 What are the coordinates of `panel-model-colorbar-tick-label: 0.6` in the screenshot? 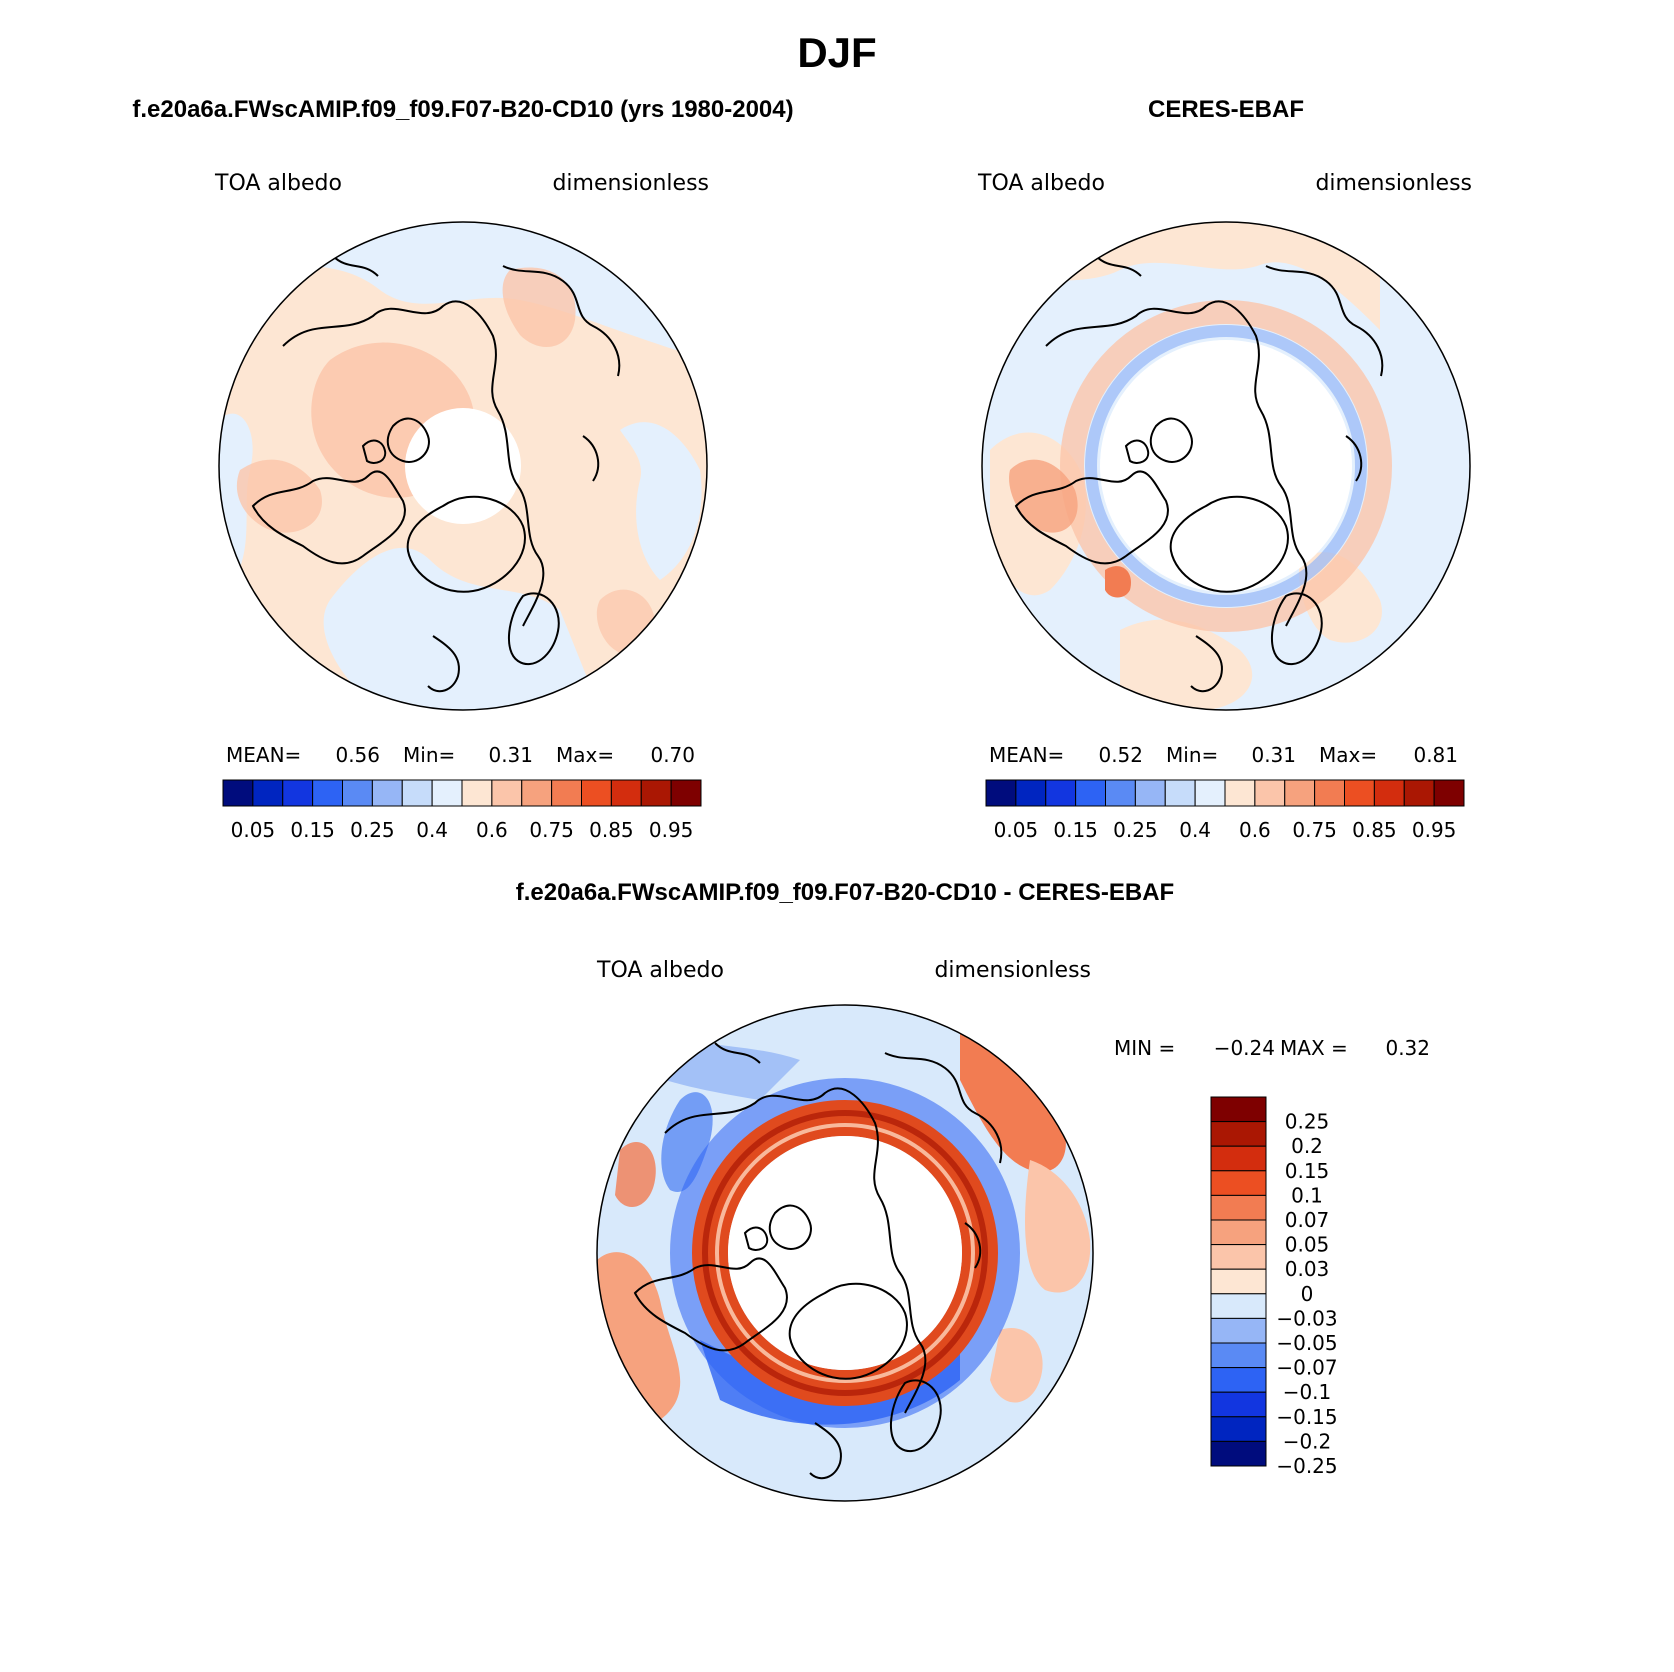 It's located at (492, 830).